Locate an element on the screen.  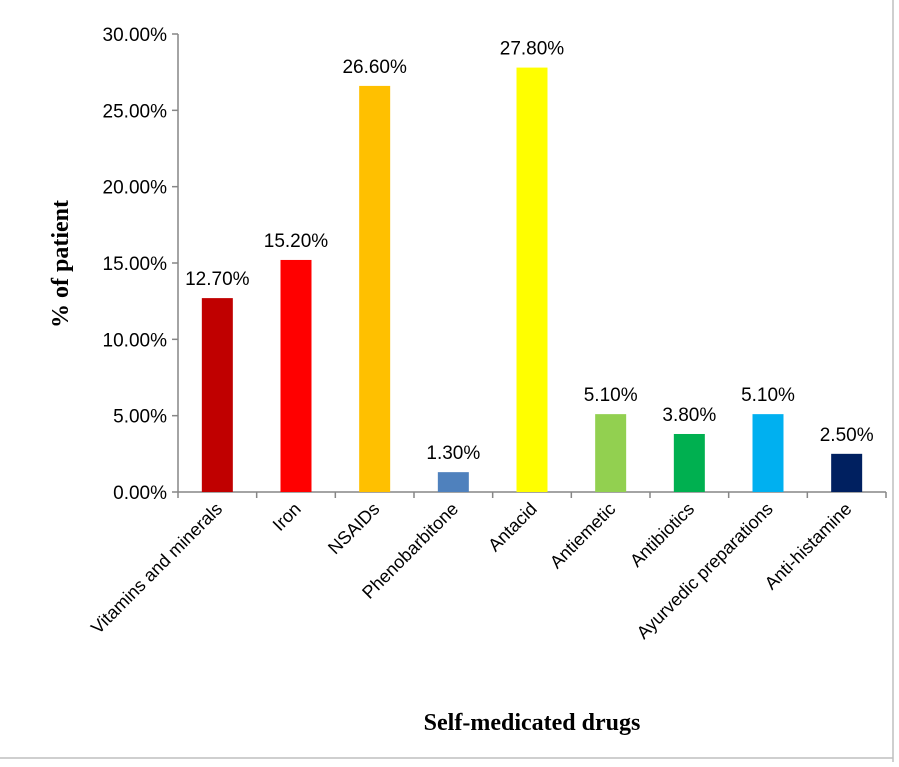
data-label: 1.30% is located at coordinates (453, 453).